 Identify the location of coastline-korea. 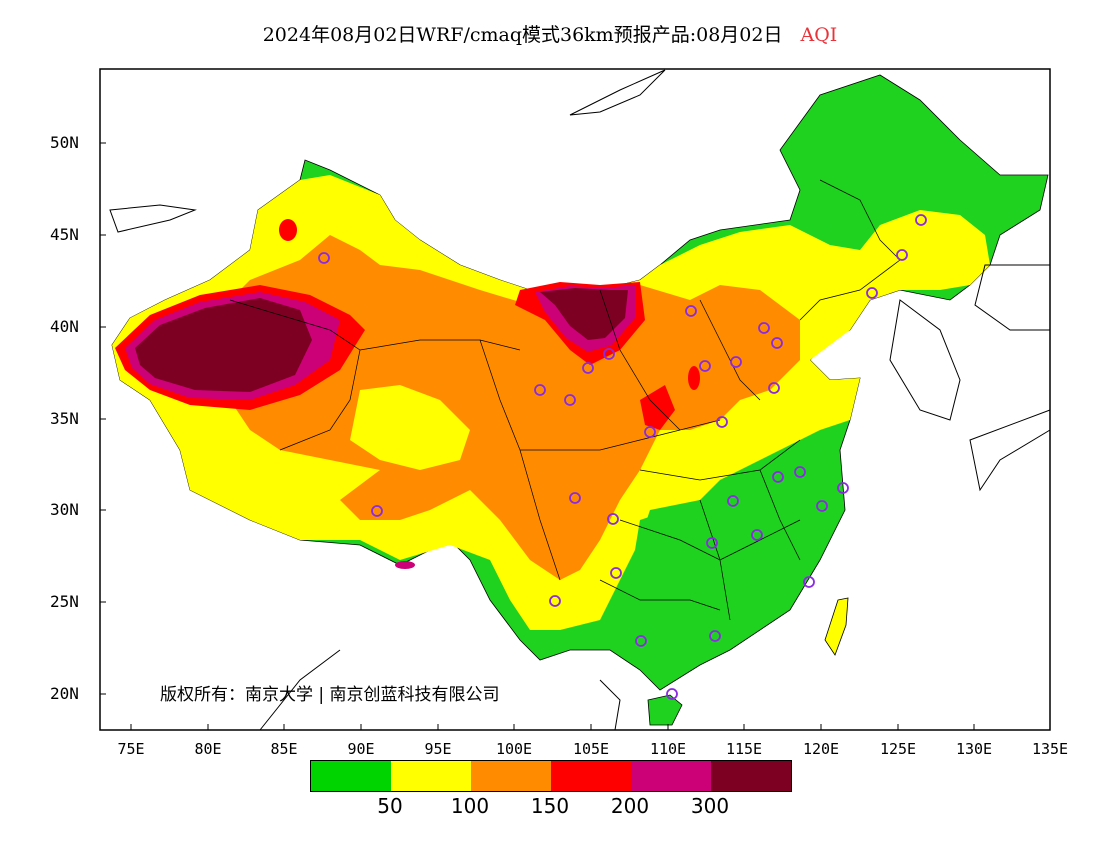
(925, 360).